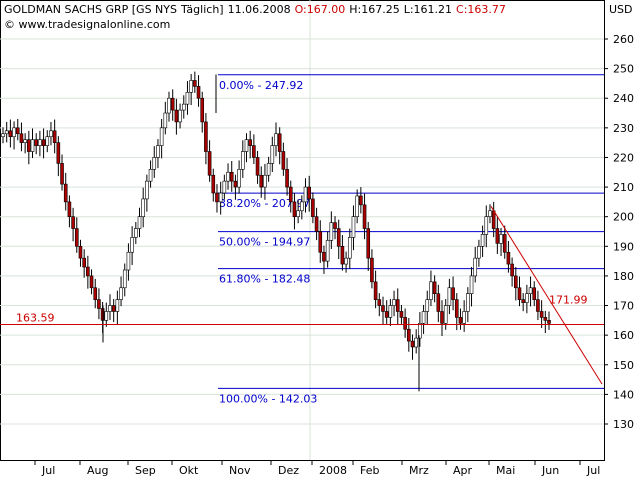  I want to click on y-tick-label: 160, so click(623, 335).